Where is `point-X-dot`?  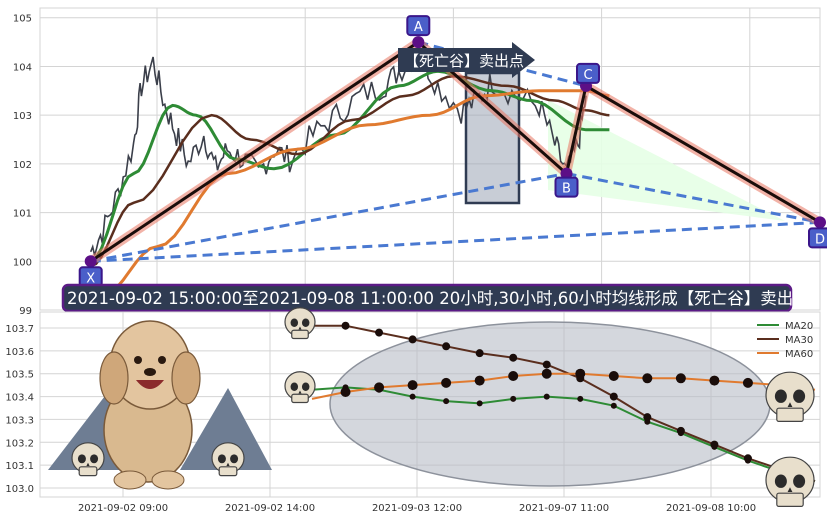
point-X-dot is located at coordinates (90, 261).